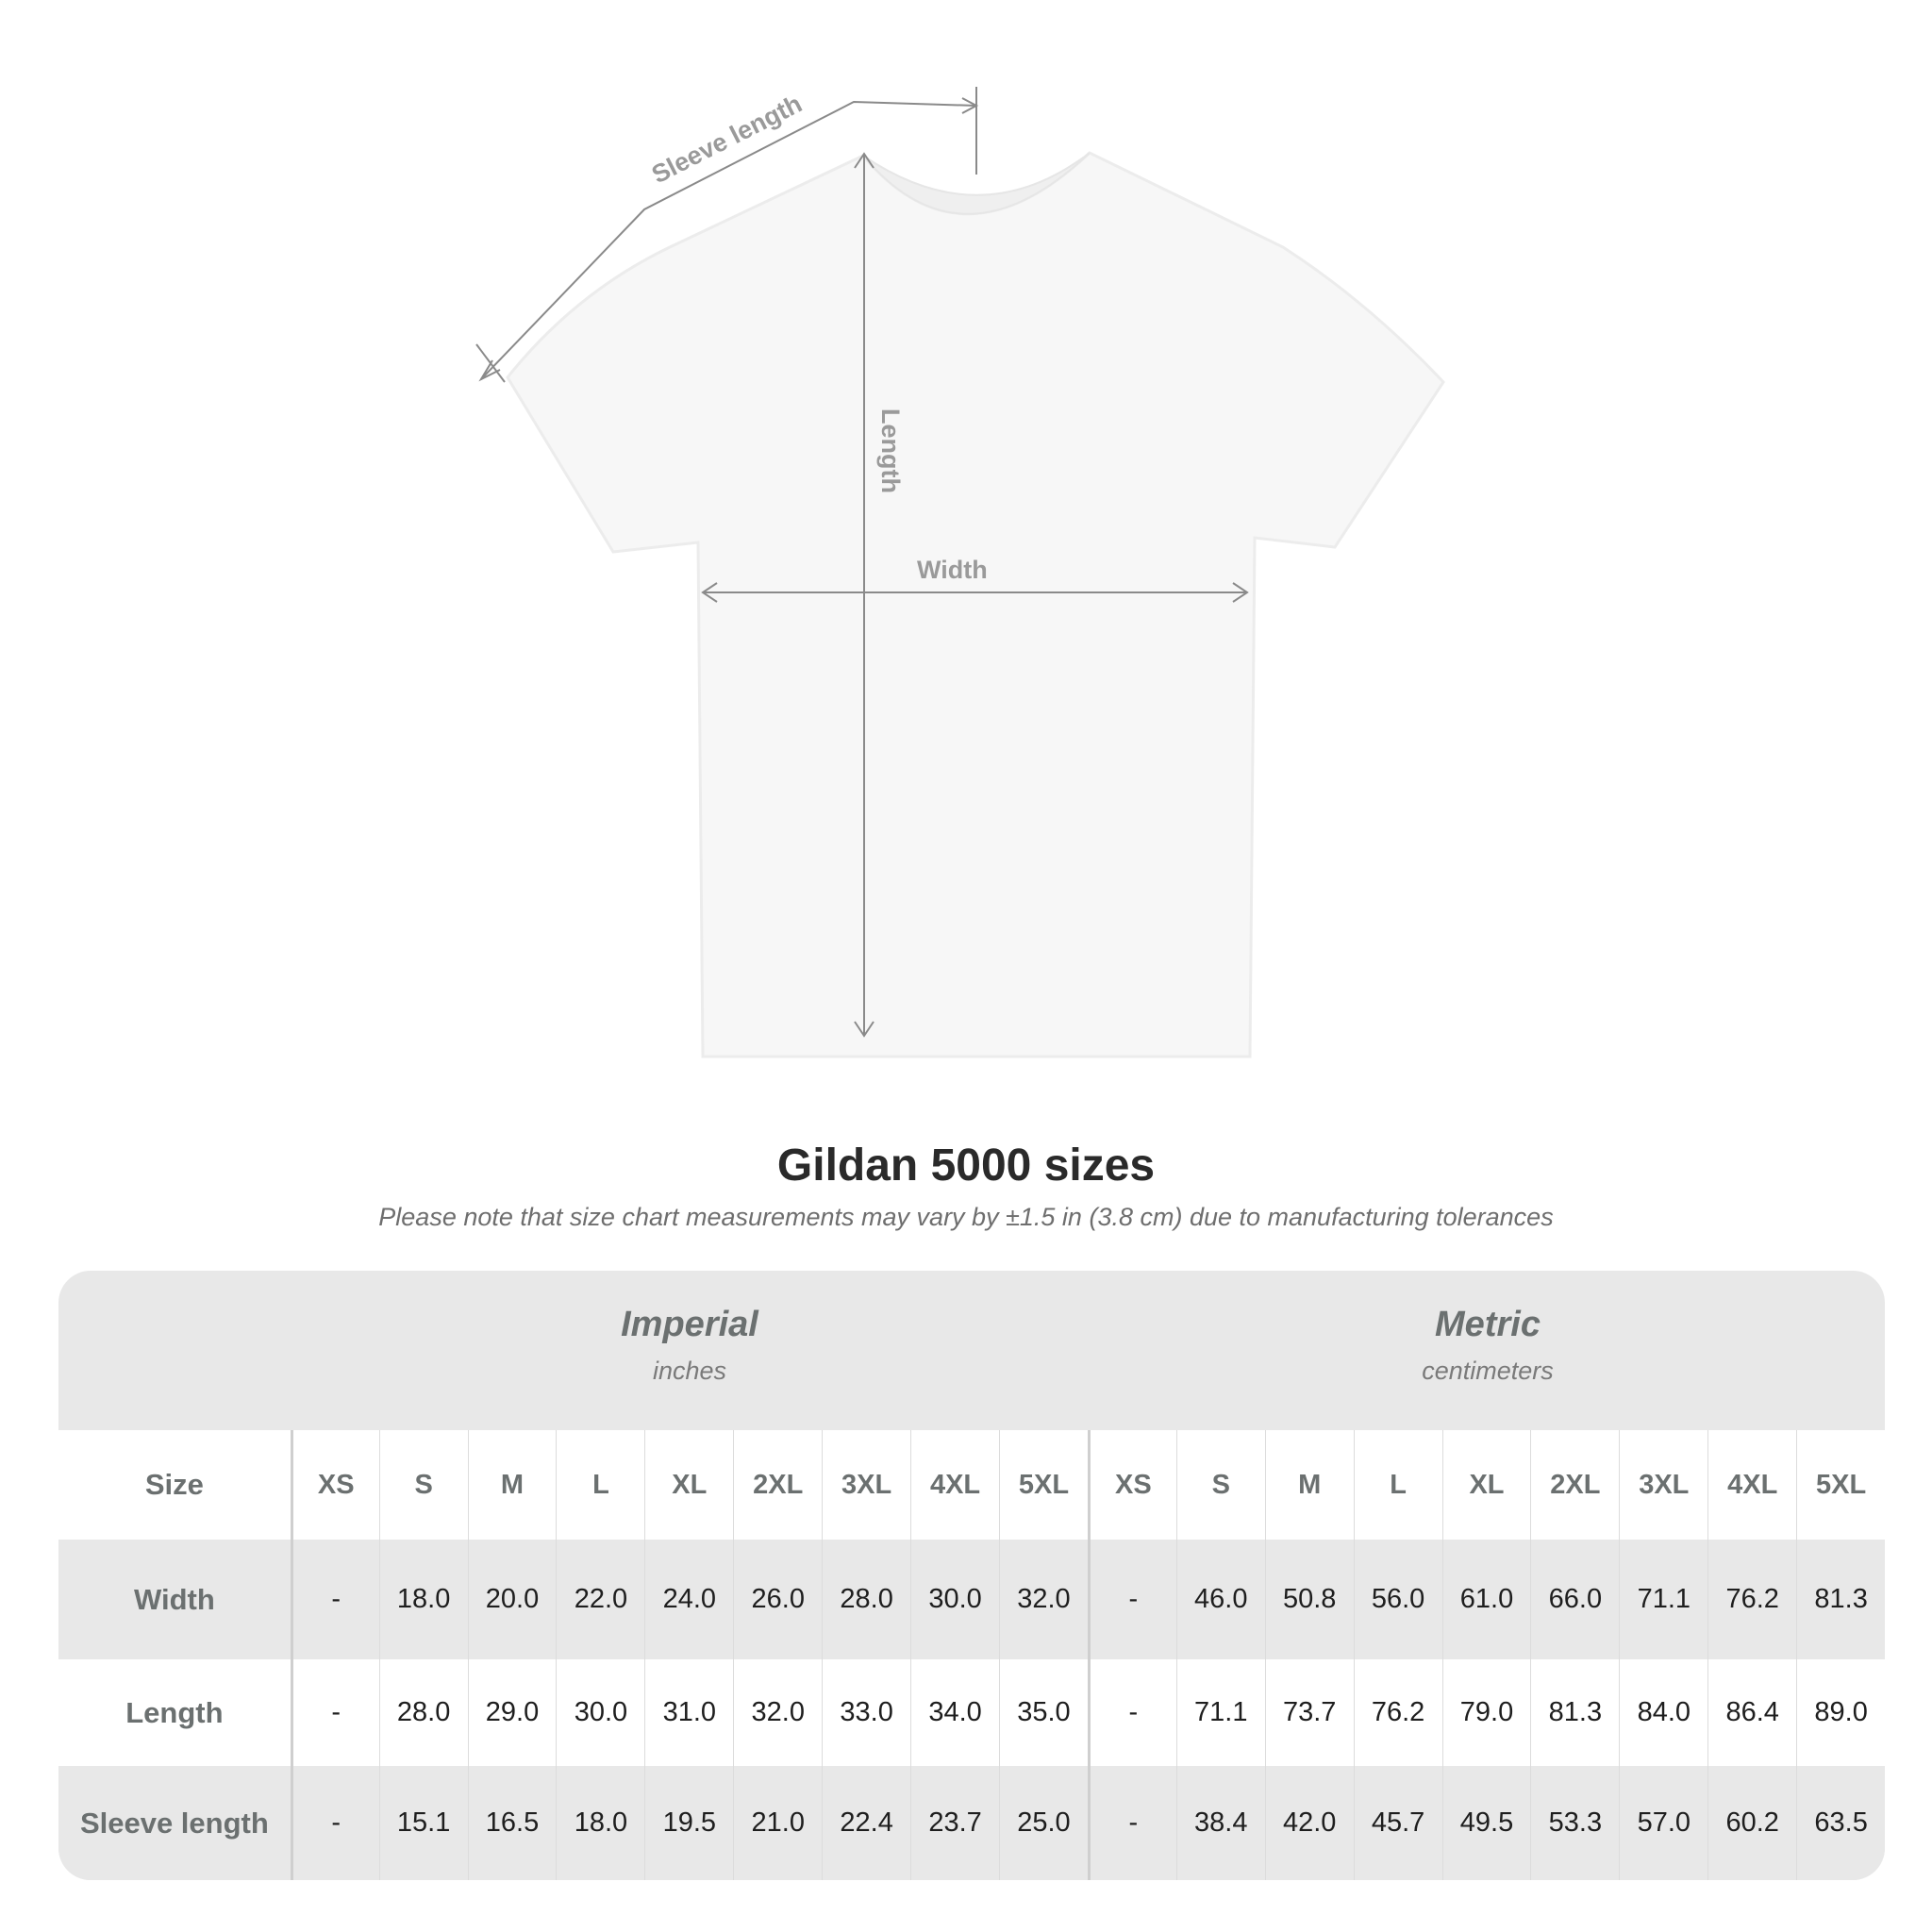 This screenshot has width=1932, height=1932. Describe the element at coordinates (690, 1371) in the screenshot. I see `imperial-unit: inches` at that location.